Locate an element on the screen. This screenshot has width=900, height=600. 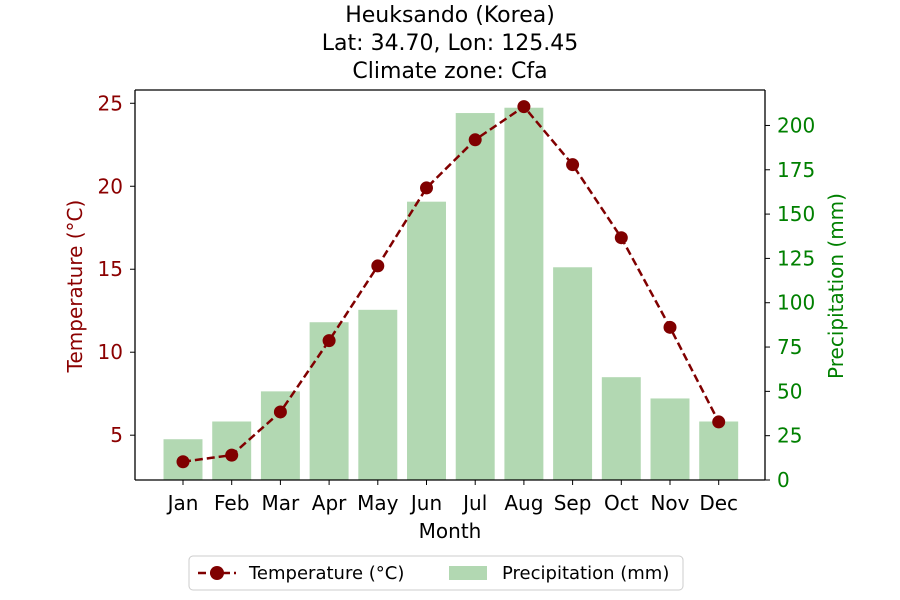
x-tick-label: Jul is located at coordinates (474, 503).